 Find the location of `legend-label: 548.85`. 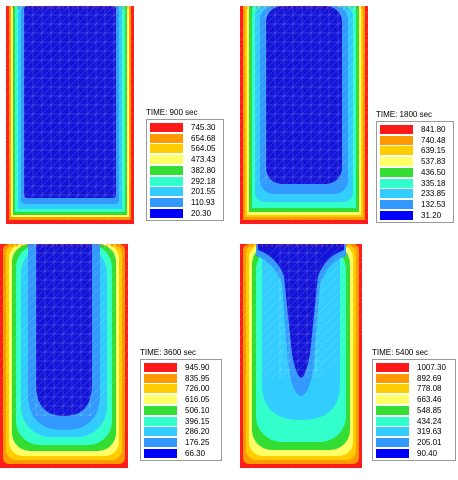

legend-label: 548.85 is located at coordinates (429, 410).